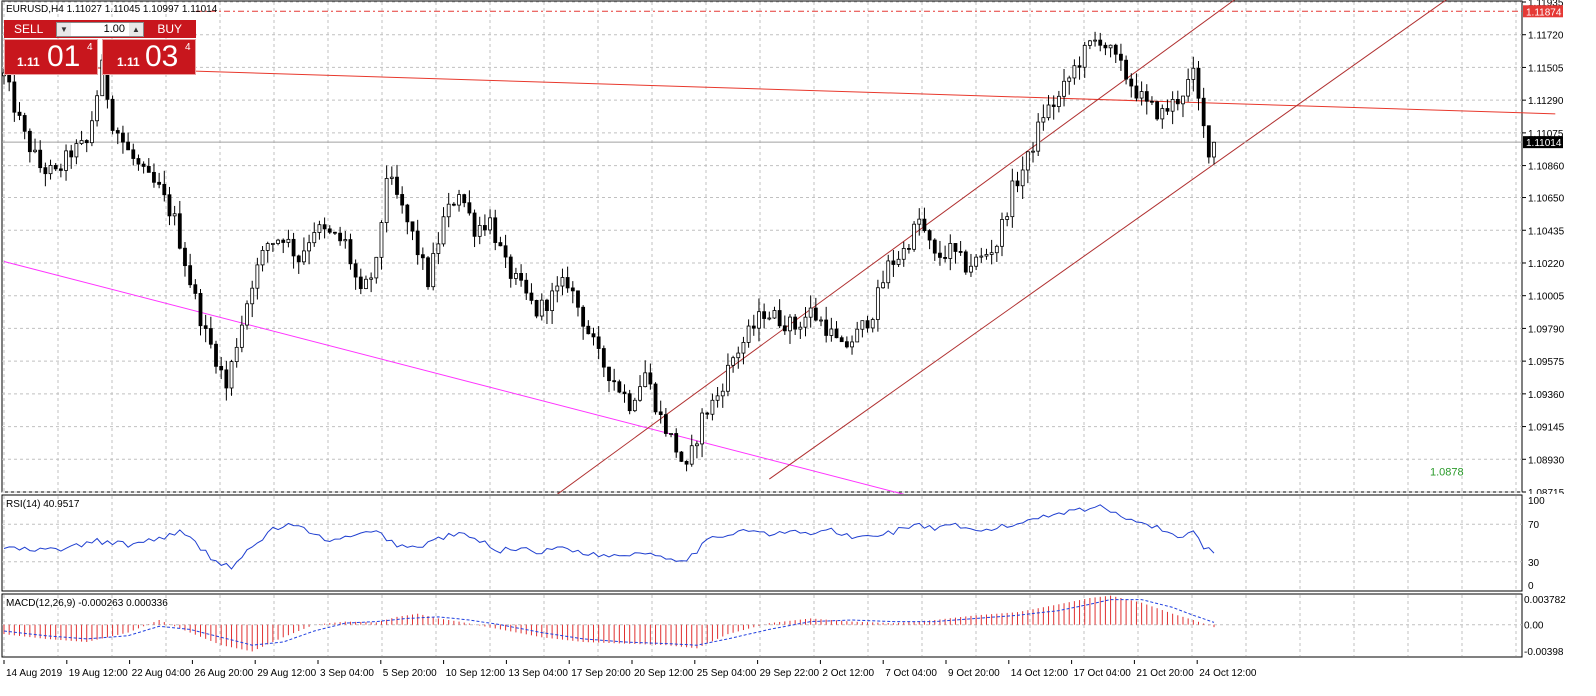  Describe the element at coordinates (727, 673) in the screenshot. I see `time-axis-label: 25 Sep 04:00` at that location.